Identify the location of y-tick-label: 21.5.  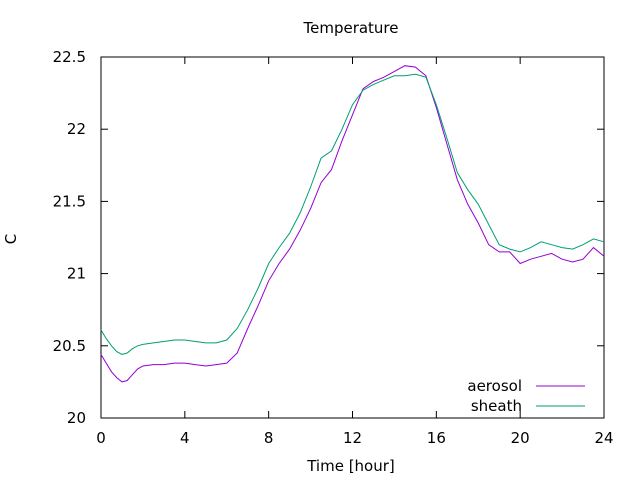
(69, 201).